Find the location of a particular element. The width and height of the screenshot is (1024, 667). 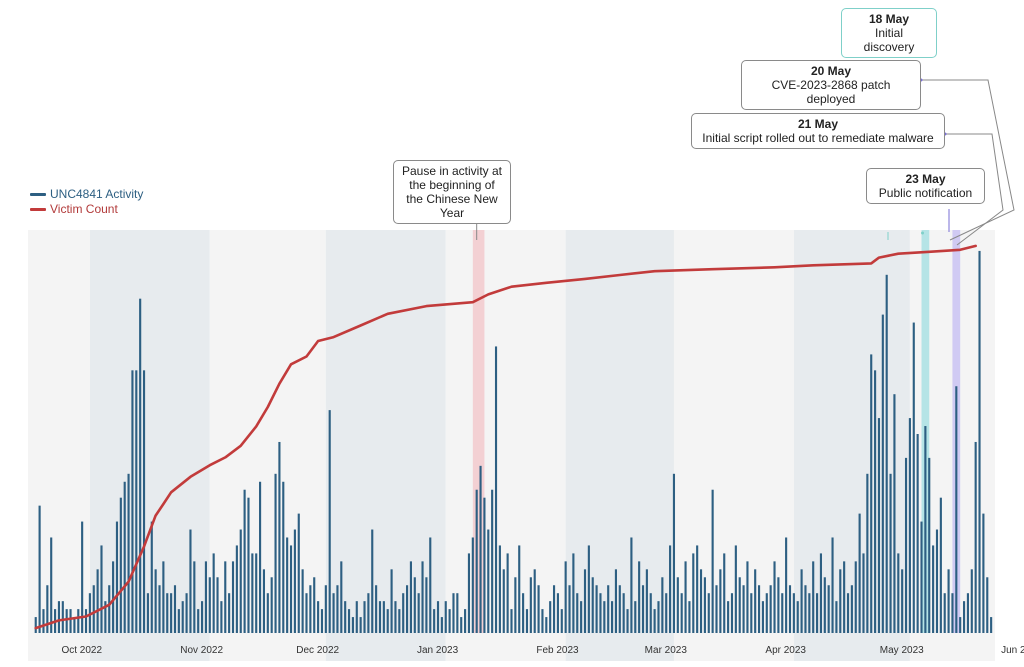

legend: UNC4841 Activity Victim Count is located at coordinates (86, 202).